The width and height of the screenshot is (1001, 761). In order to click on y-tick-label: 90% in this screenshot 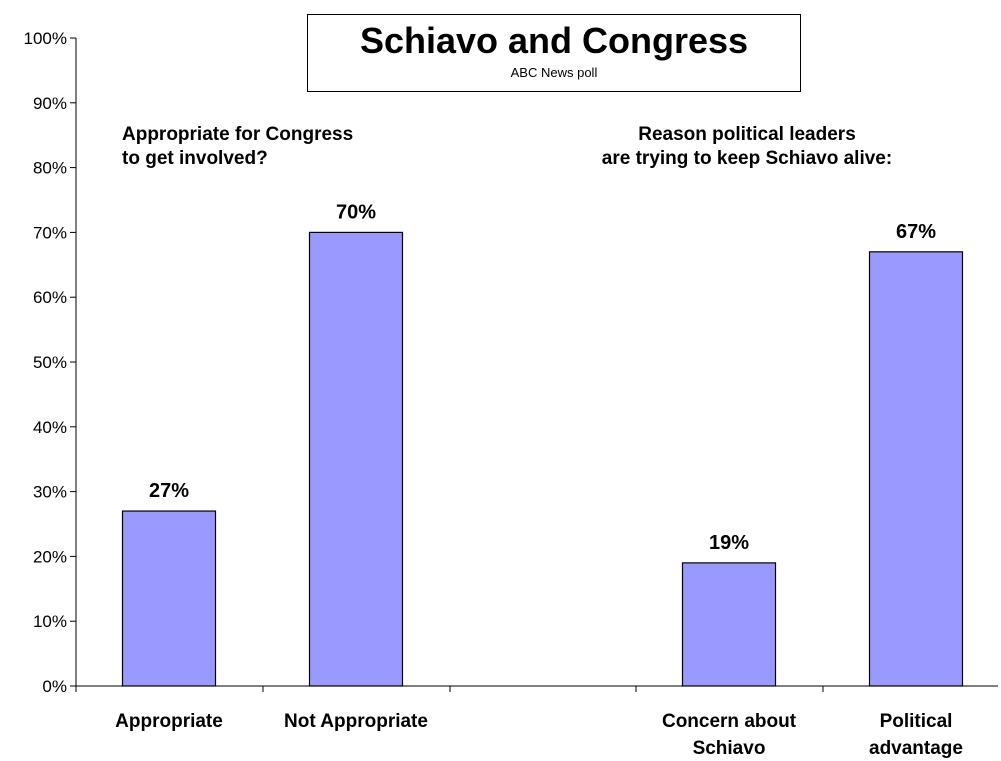, I will do `click(50, 103)`.